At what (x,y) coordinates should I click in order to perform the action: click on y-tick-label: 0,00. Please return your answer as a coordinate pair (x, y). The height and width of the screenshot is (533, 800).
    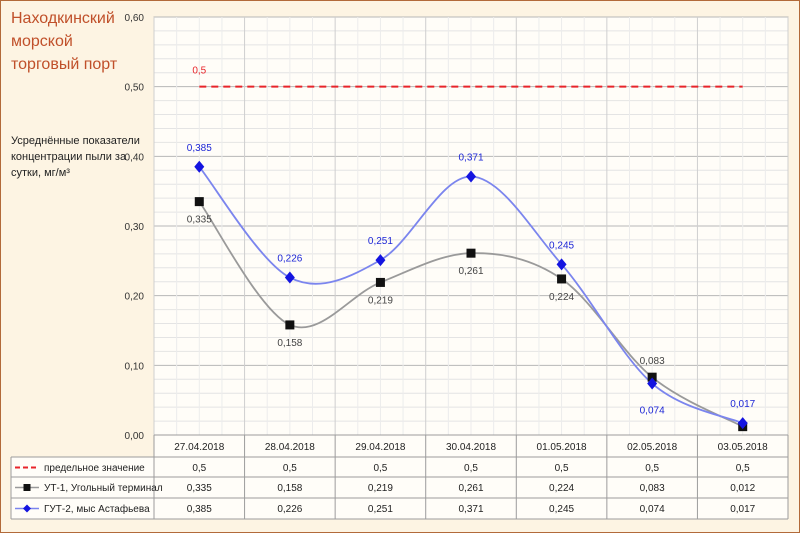
    Looking at the image, I should click on (135, 436).